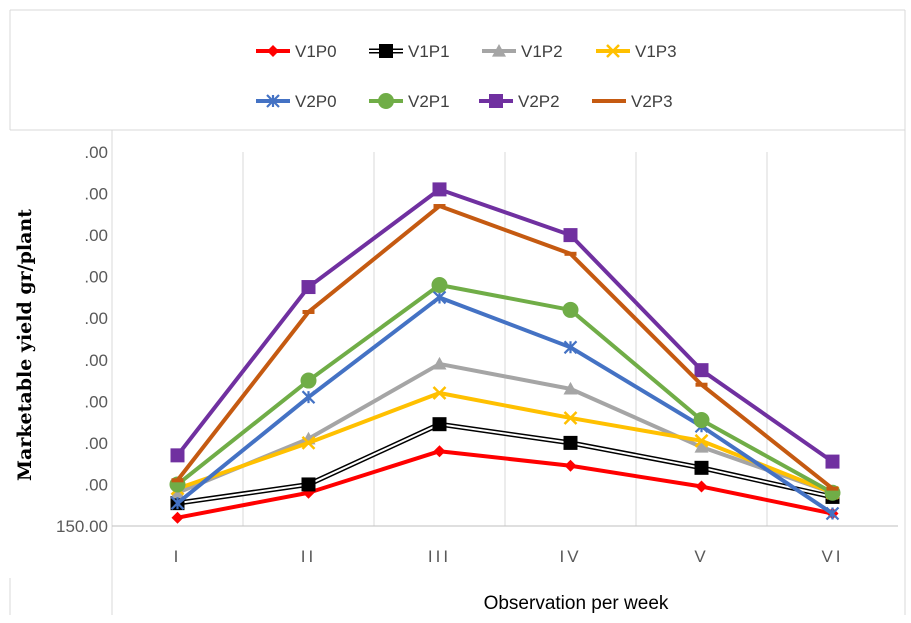 Image resolution: width=911 pixels, height=623 pixels. Describe the element at coordinates (570, 556) in the screenshot. I see `x-tick-label: IV` at that location.